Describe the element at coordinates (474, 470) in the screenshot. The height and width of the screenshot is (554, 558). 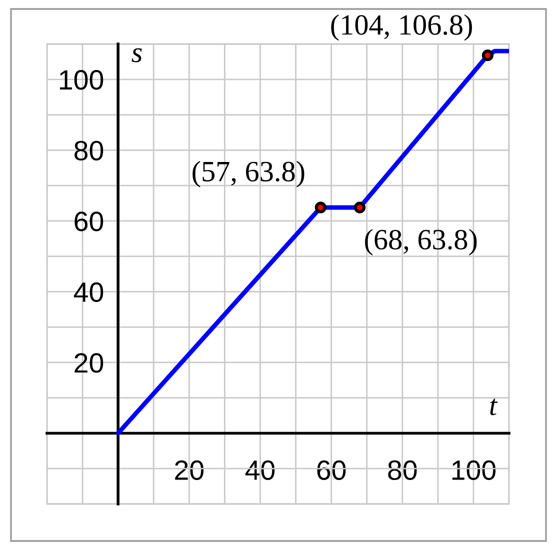
I see `x-tick-label: 100` at that location.